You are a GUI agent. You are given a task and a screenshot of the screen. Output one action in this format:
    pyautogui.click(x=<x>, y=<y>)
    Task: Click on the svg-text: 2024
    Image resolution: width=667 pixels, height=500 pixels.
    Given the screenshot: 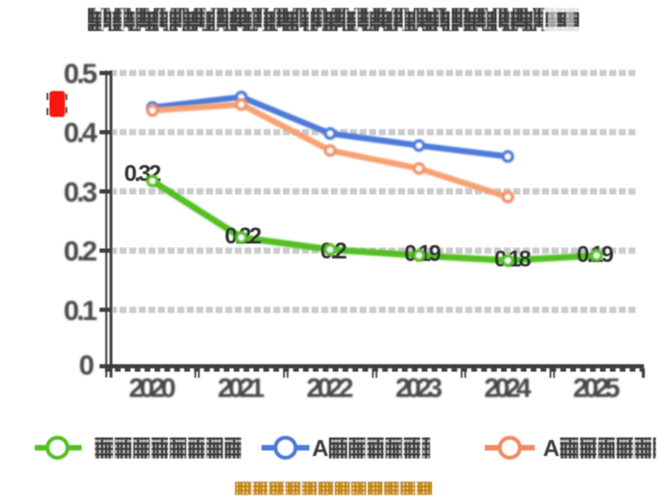 What is the action you would take?
    pyautogui.click(x=507, y=388)
    